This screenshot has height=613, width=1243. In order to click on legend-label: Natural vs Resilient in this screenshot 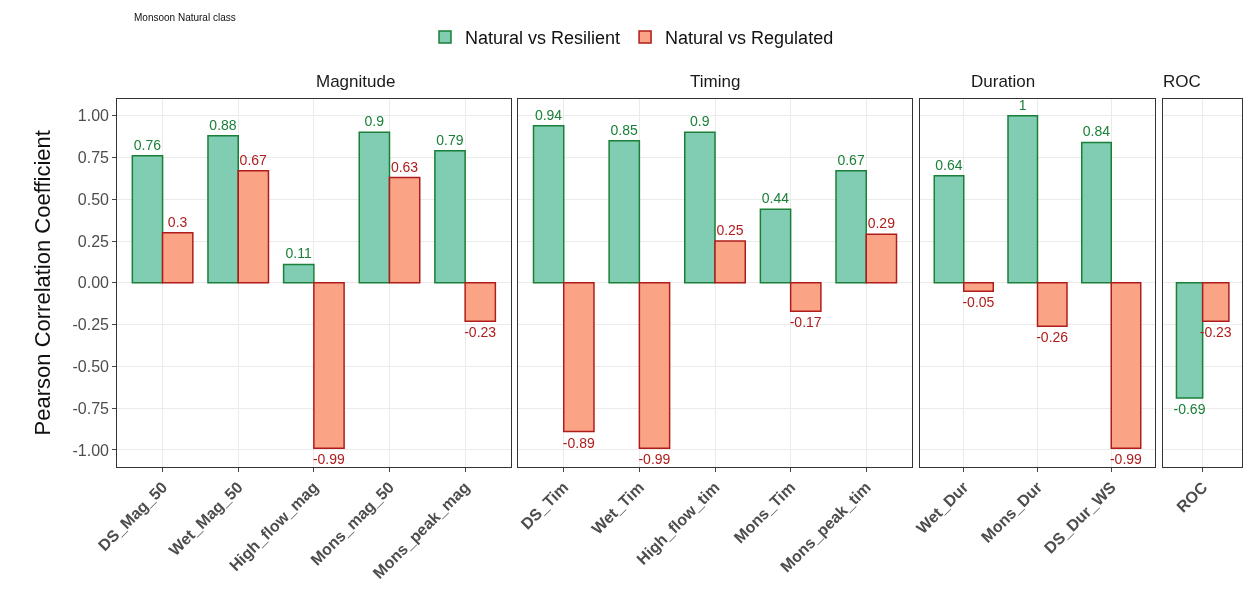, I will do `click(543, 38)`.